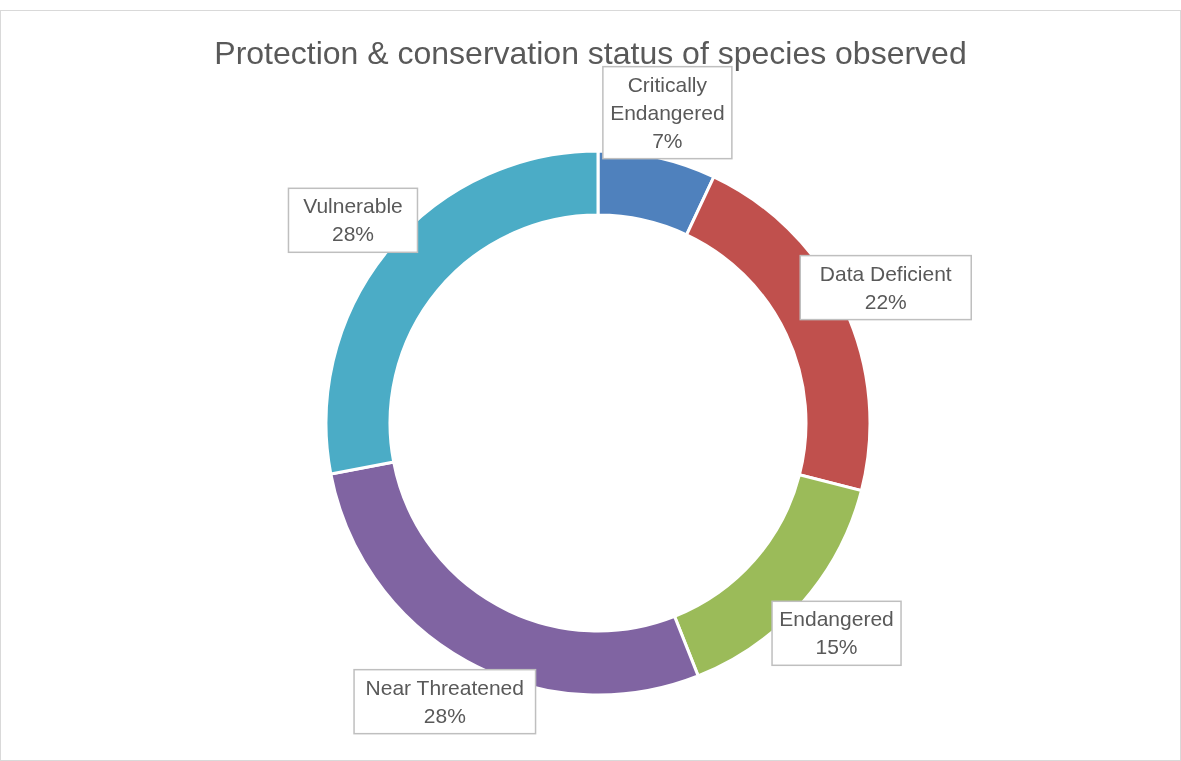 The width and height of the screenshot is (1181, 761). Describe the element at coordinates (667, 140) in the screenshot. I see `data-label: 7%` at that location.